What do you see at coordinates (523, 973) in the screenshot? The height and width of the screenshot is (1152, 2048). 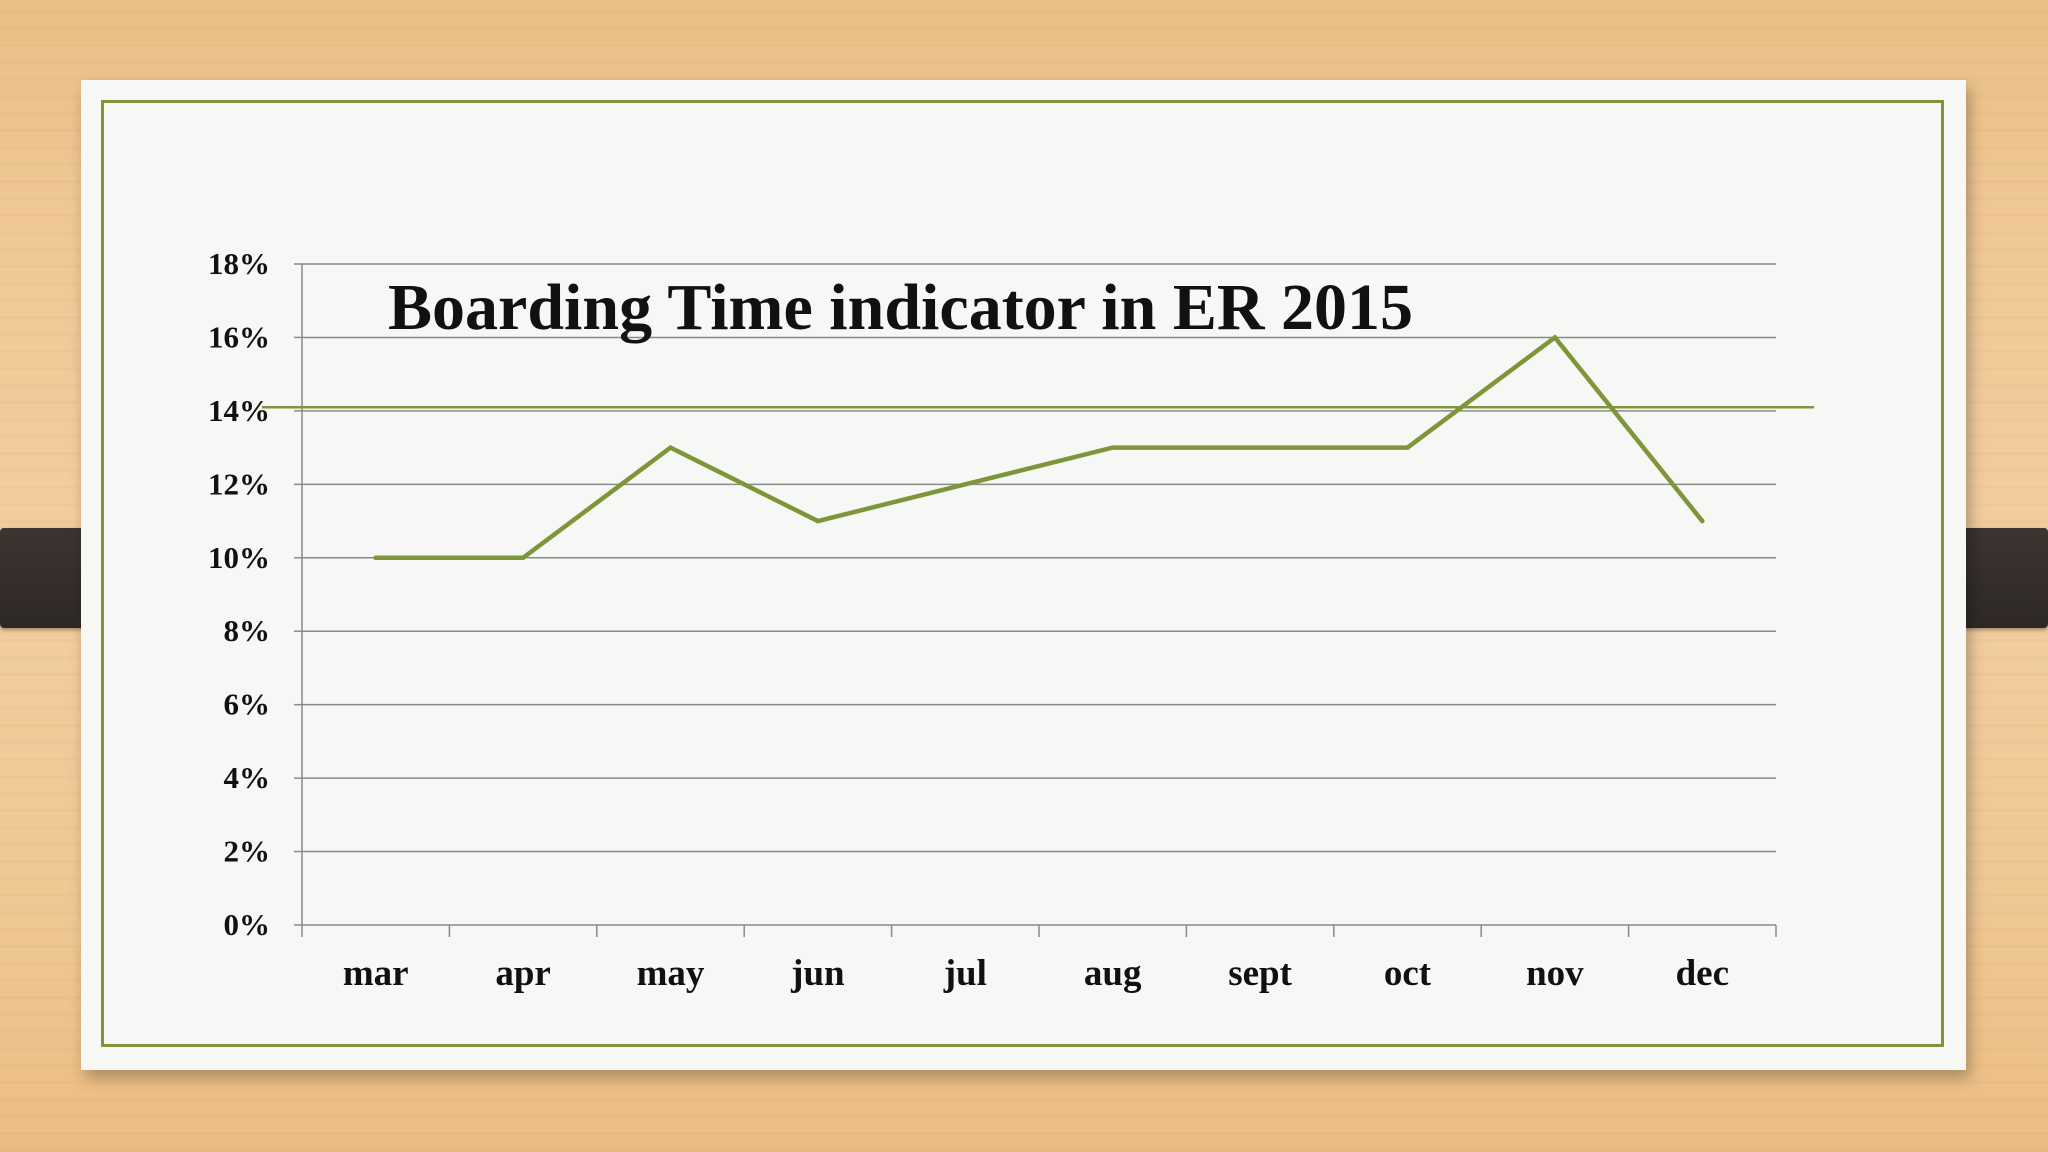 I see `x-tick-label-apr: apr` at bounding box center [523, 973].